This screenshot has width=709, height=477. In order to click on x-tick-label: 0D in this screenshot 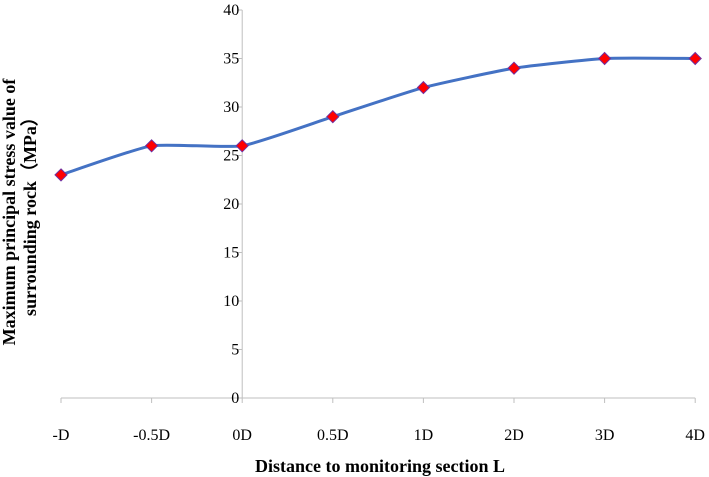, I will do `click(242, 435)`.